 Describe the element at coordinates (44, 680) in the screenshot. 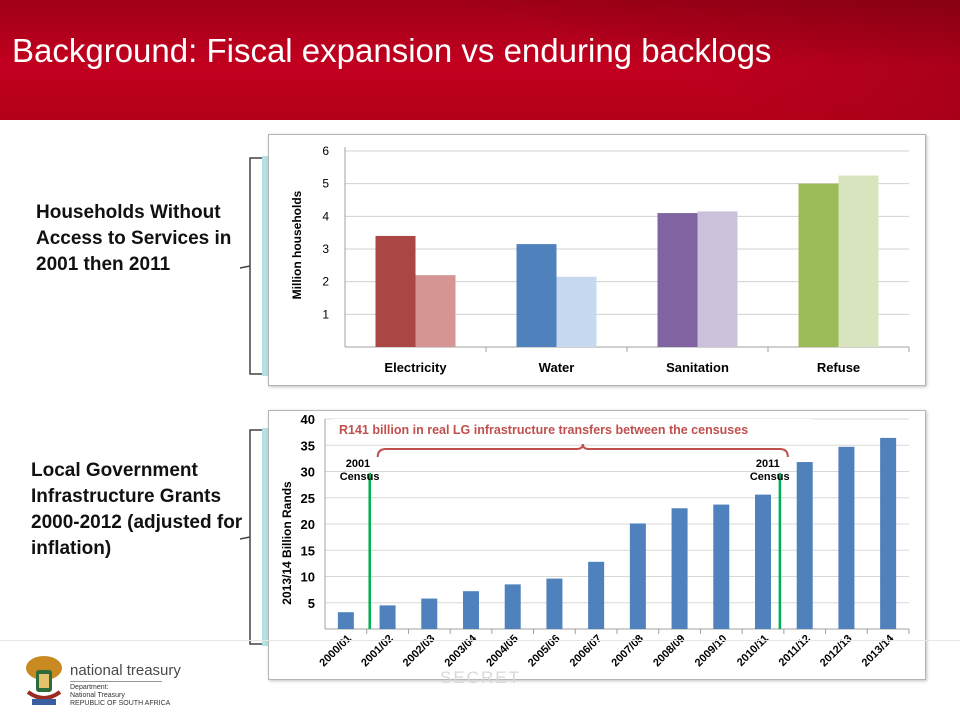

I see `coat-of-arms-icon` at that location.